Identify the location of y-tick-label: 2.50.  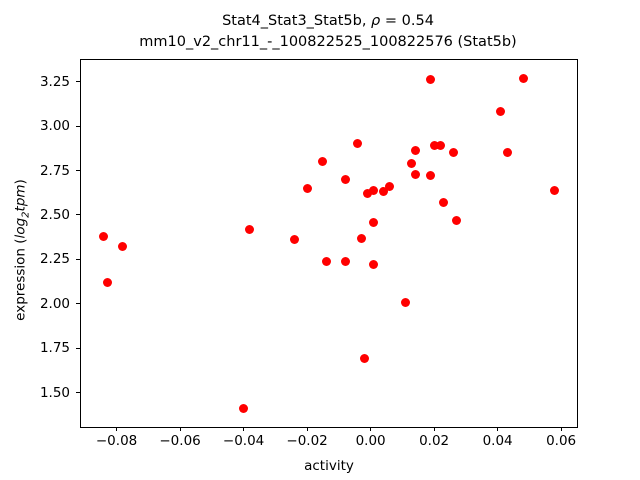
(54, 214).